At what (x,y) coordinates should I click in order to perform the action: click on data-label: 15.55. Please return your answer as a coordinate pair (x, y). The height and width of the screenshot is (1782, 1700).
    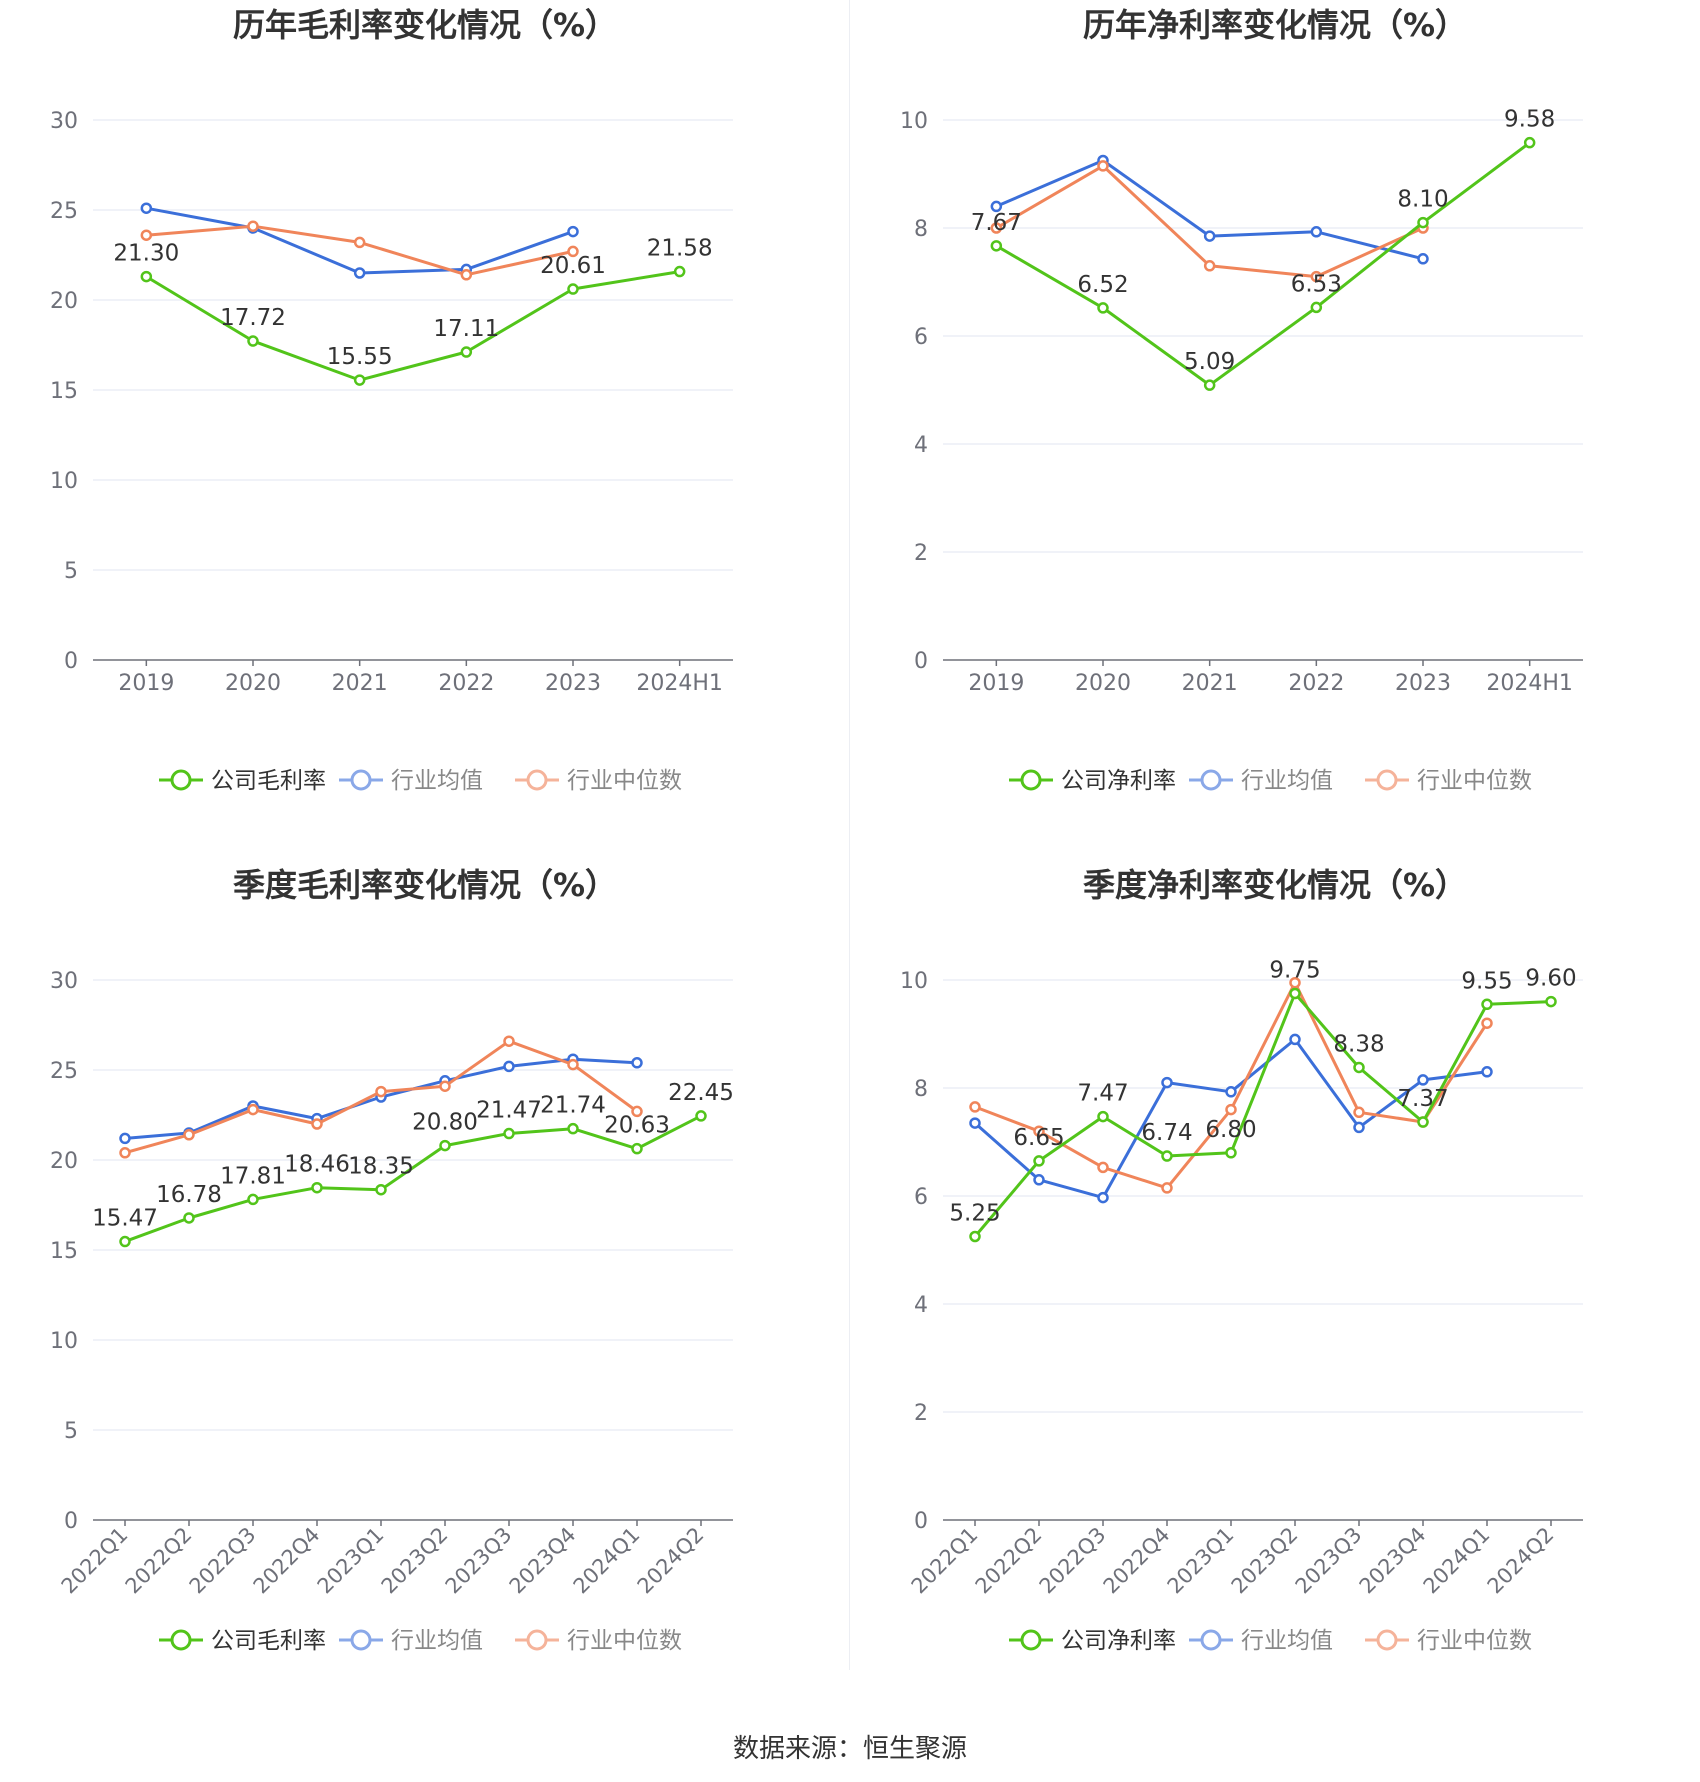
    Looking at the image, I should click on (360, 357).